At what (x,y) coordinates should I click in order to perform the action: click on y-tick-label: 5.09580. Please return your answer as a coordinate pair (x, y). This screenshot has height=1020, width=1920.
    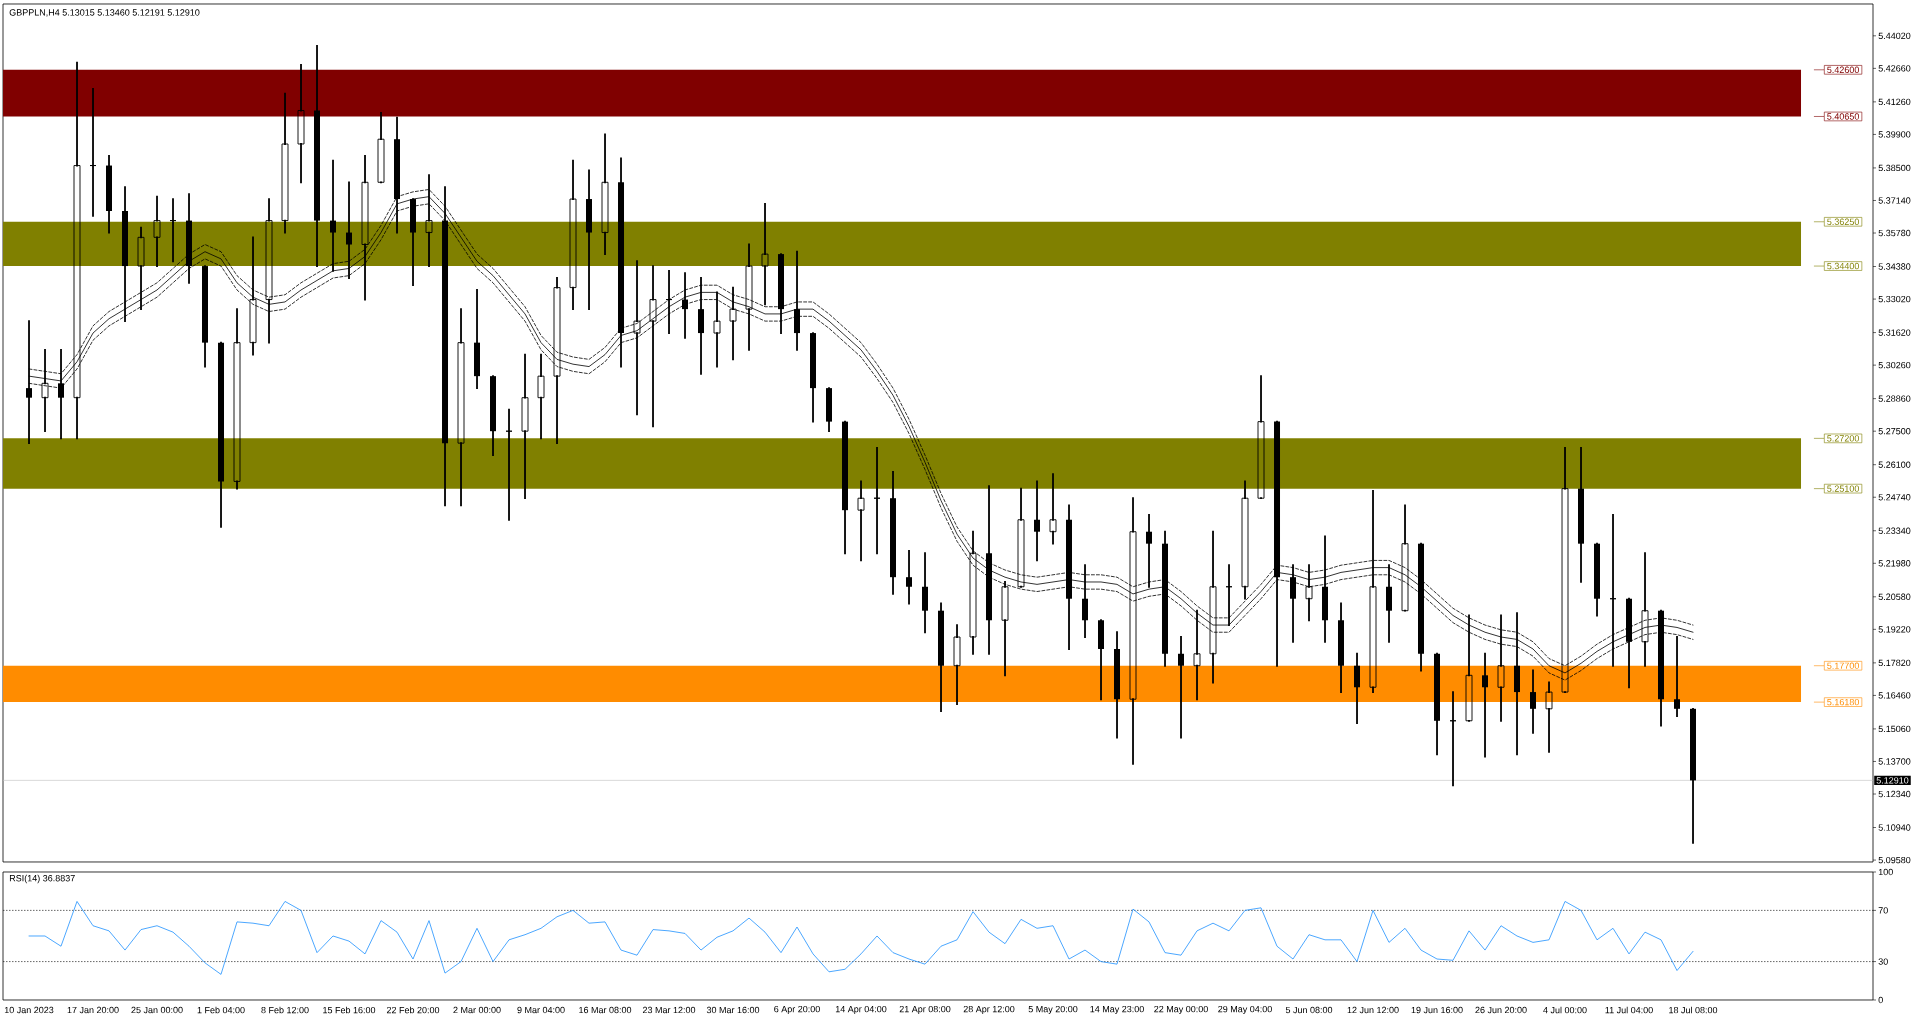
    Looking at the image, I should click on (1894, 860).